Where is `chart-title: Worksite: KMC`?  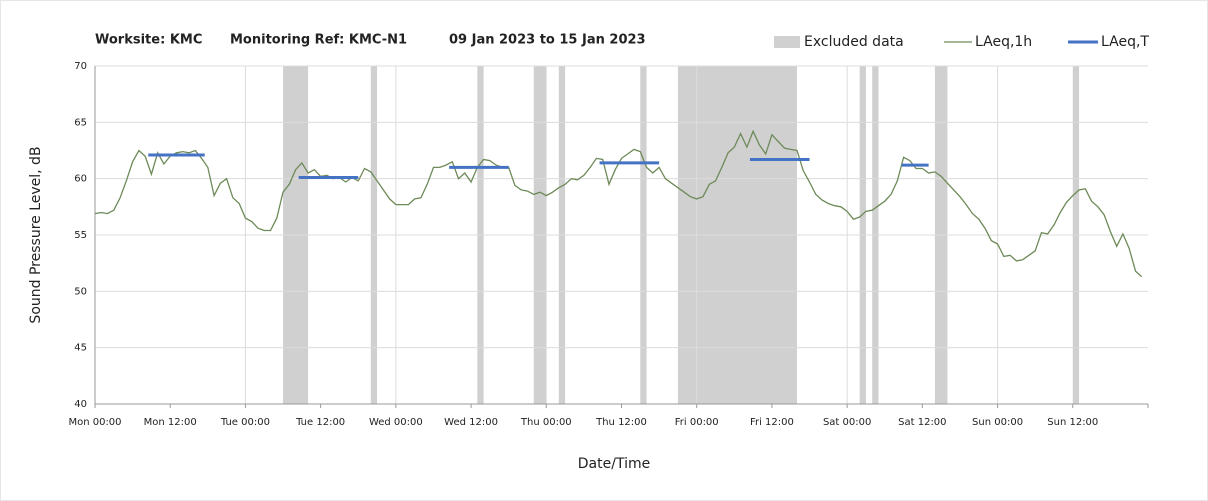 chart-title: Worksite: KMC is located at coordinates (148, 40).